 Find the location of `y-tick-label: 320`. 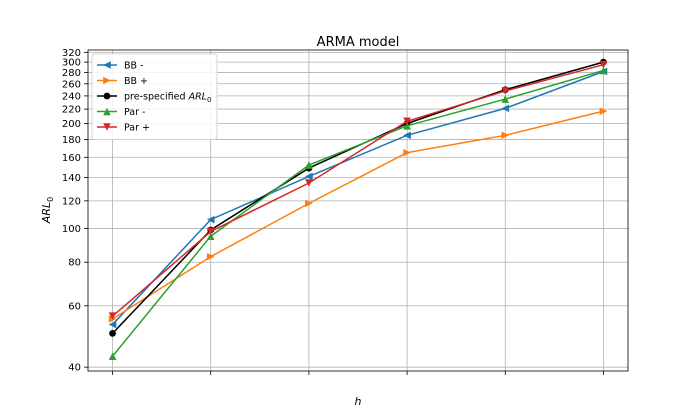

y-tick-label: 320 is located at coordinates (71, 53).